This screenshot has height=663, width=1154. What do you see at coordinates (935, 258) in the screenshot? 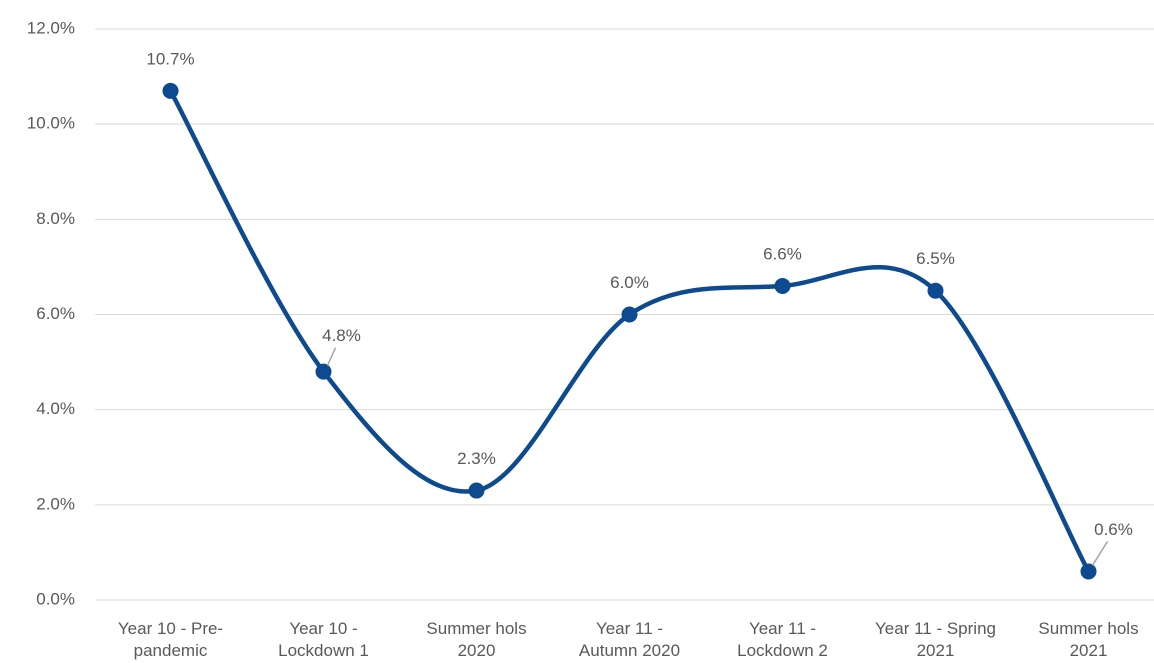
I see `data-label: 6.5%` at bounding box center [935, 258].